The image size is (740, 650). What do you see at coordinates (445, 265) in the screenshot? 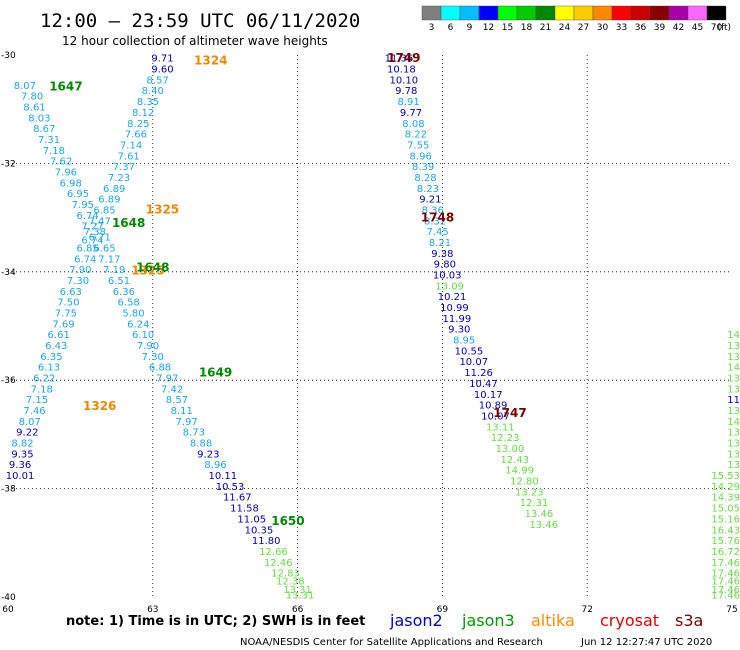
I see `swh-value: 9.80` at bounding box center [445, 265].